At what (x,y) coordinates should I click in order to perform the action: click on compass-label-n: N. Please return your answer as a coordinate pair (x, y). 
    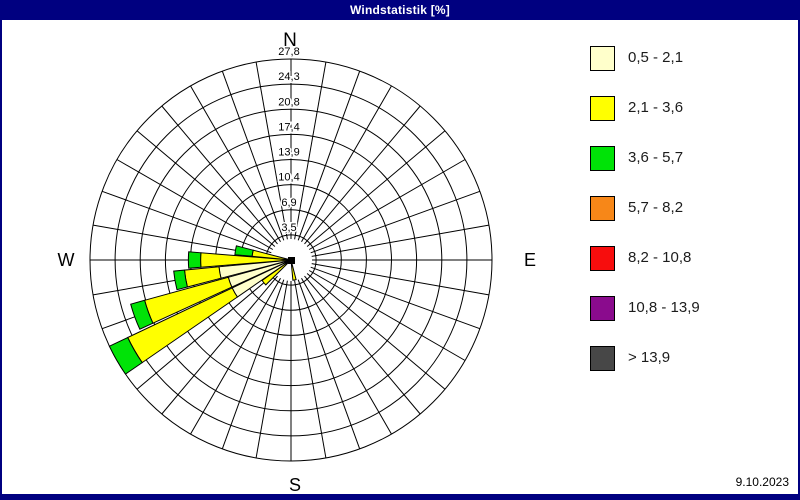
    Looking at the image, I should click on (290, 40).